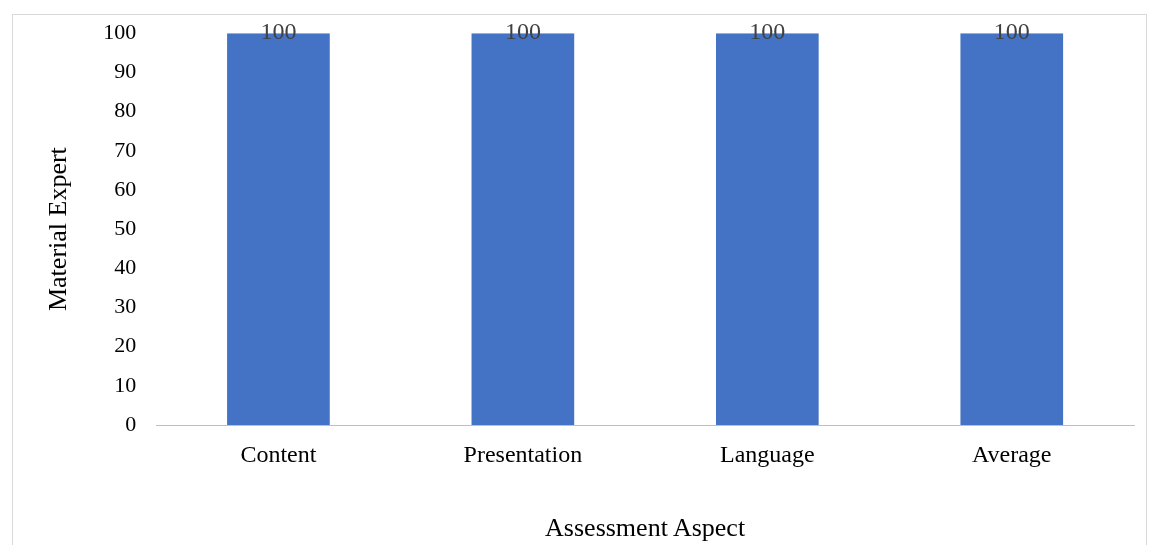 The height and width of the screenshot is (545, 1149). Describe the element at coordinates (120, 31) in the screenshot. I see `y-tick-label: 100` at that location.